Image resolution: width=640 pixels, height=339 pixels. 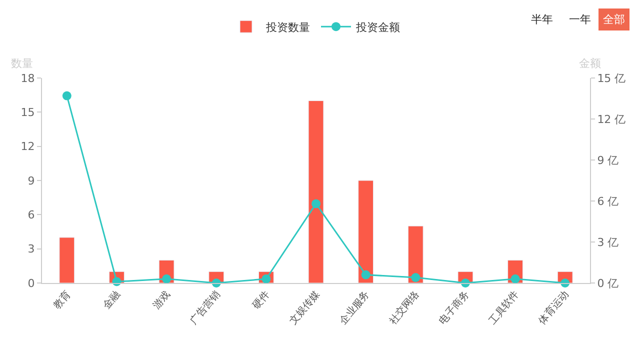 I want to click on y-tick-label: 15, so click(x=27, y=113).